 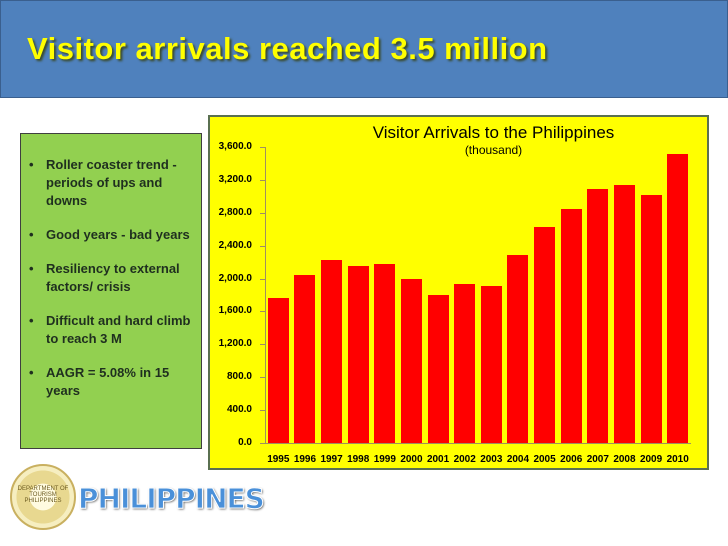 What do you see at coordinates (235, 311) in the screenshot?
I see `y-tick-label: 1,600.0` at bounding box center [235, 311].